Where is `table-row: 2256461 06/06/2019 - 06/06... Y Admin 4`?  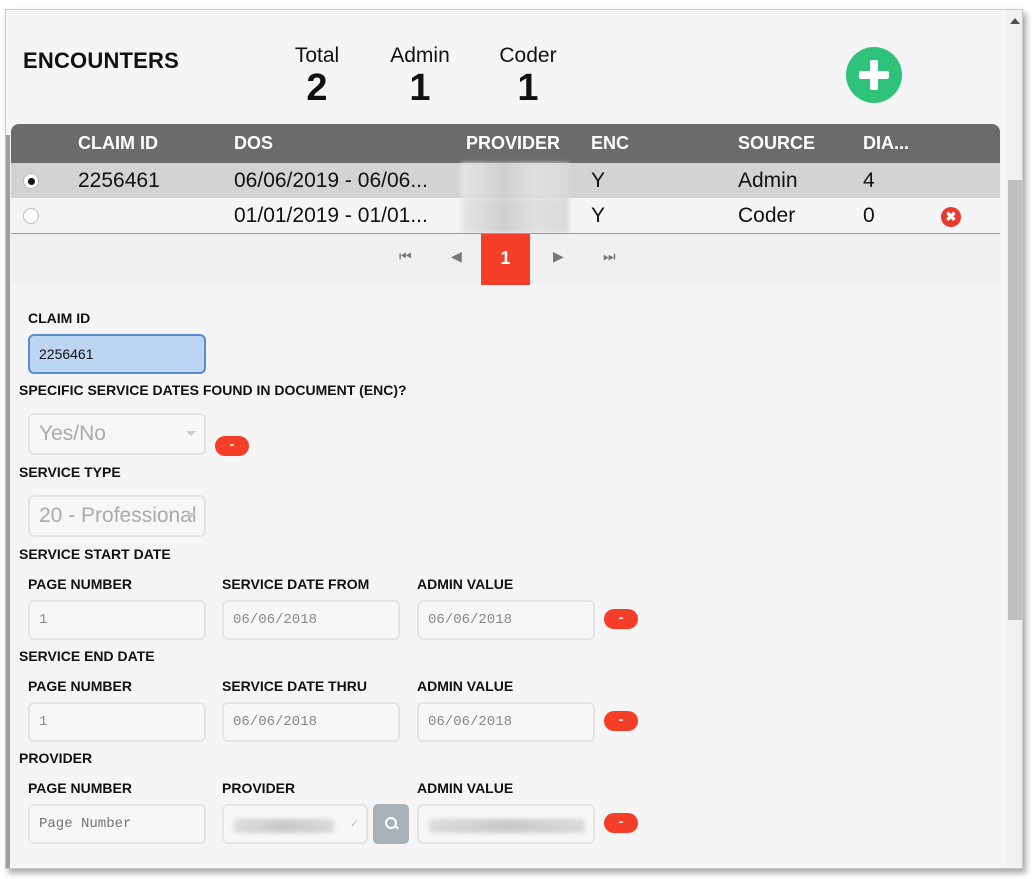 table-row: 2256461 06/06/2019 - 06/06... Y Admin 4 is located at coordinates (505, 180).